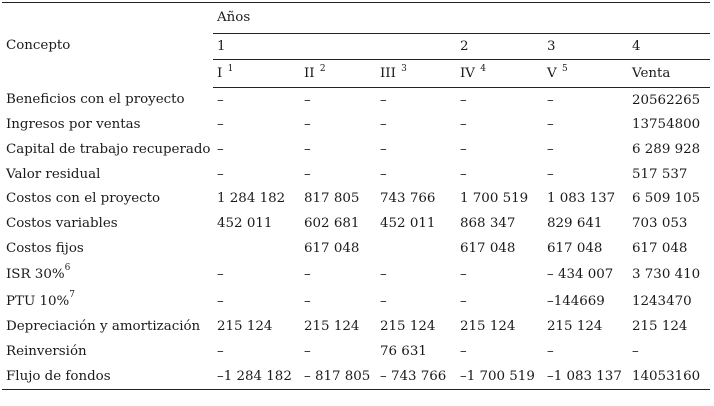 Image resolution: width=714 pixels, height=406 pixels. Describe the element at coordinates (38, 301) in the screenshot. I see `row-concept-label: PTU 10%` at that location.